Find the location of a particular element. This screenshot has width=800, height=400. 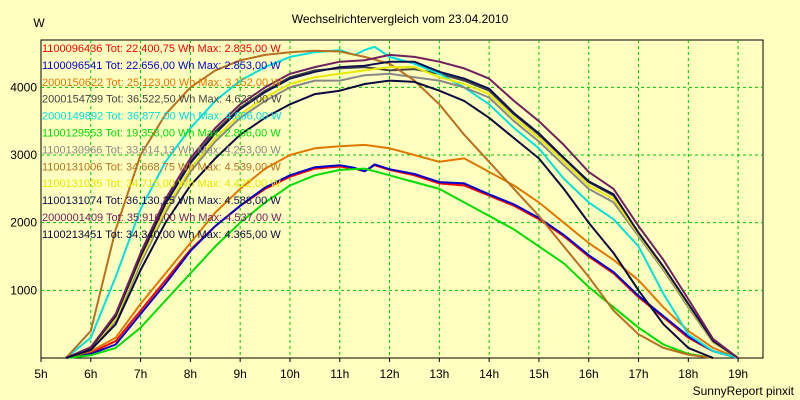

footer-credit: SunnyReport pinxit is located at coordinates (744, 391).